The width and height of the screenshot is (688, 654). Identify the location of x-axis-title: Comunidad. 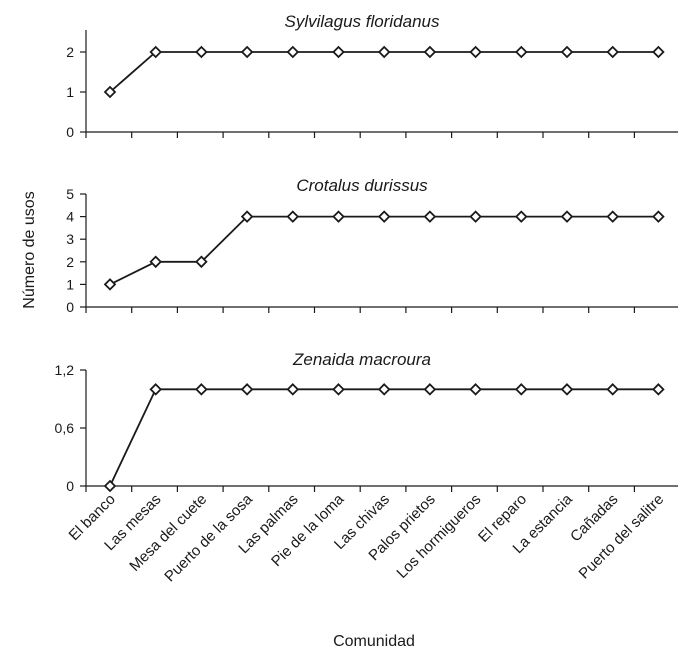
(374, 641).